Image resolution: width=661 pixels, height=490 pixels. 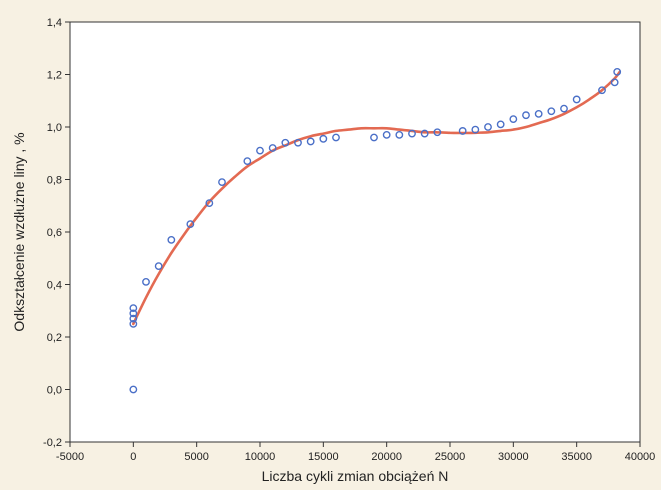 What do you see at coordinates (54, 76) in the screenshot?
I see `y-tick-label: 1,2` at bounding box center [54, 76].